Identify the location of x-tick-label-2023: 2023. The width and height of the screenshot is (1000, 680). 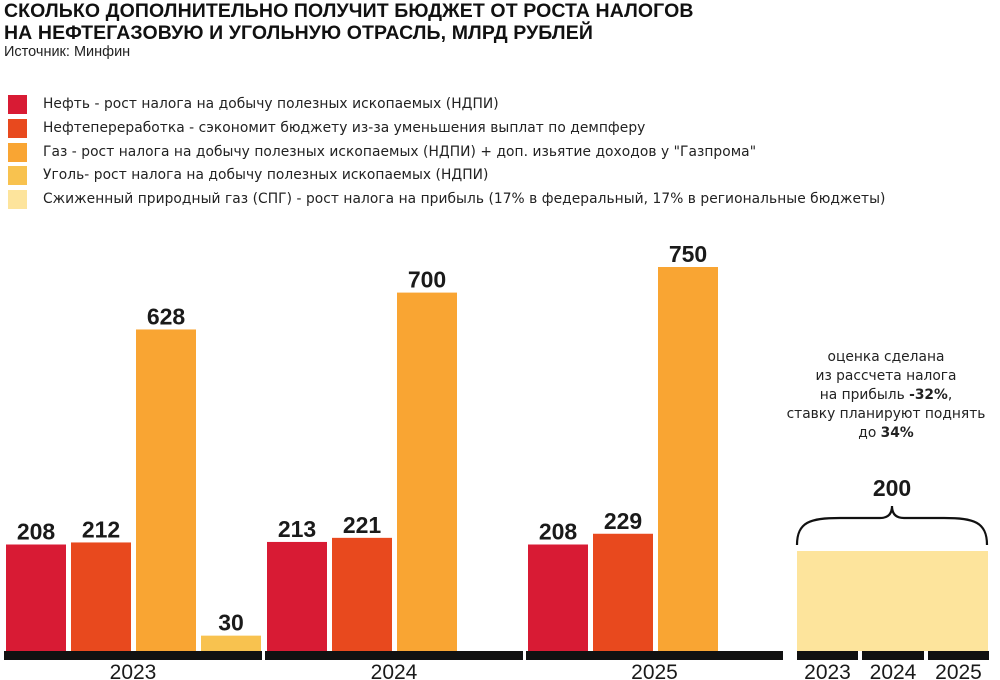
(133, 670).